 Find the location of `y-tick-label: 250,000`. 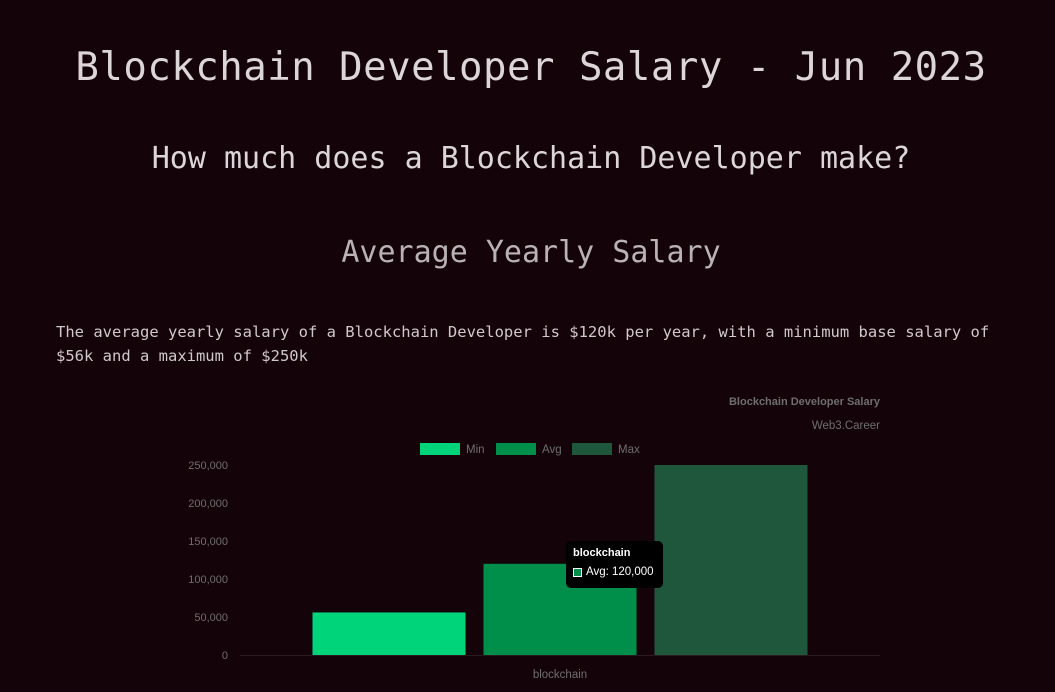

y-tick-label: 250,000 is located at coordinates (208, 466).